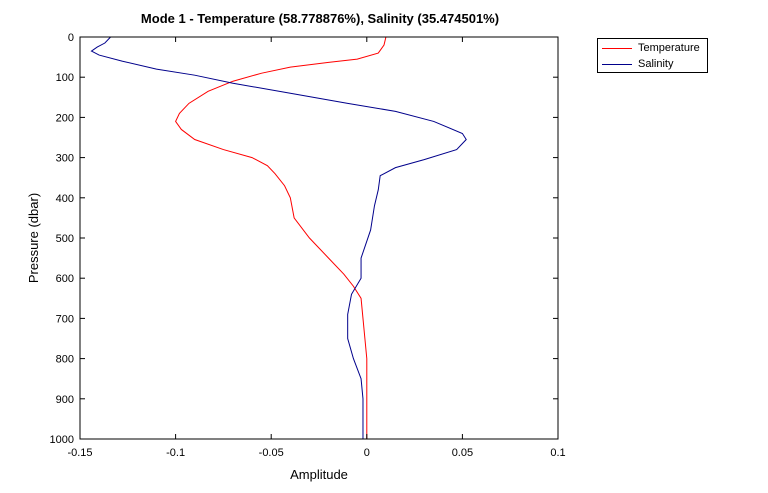  I want to click on y-tick-label: 100, so click(65, 78).